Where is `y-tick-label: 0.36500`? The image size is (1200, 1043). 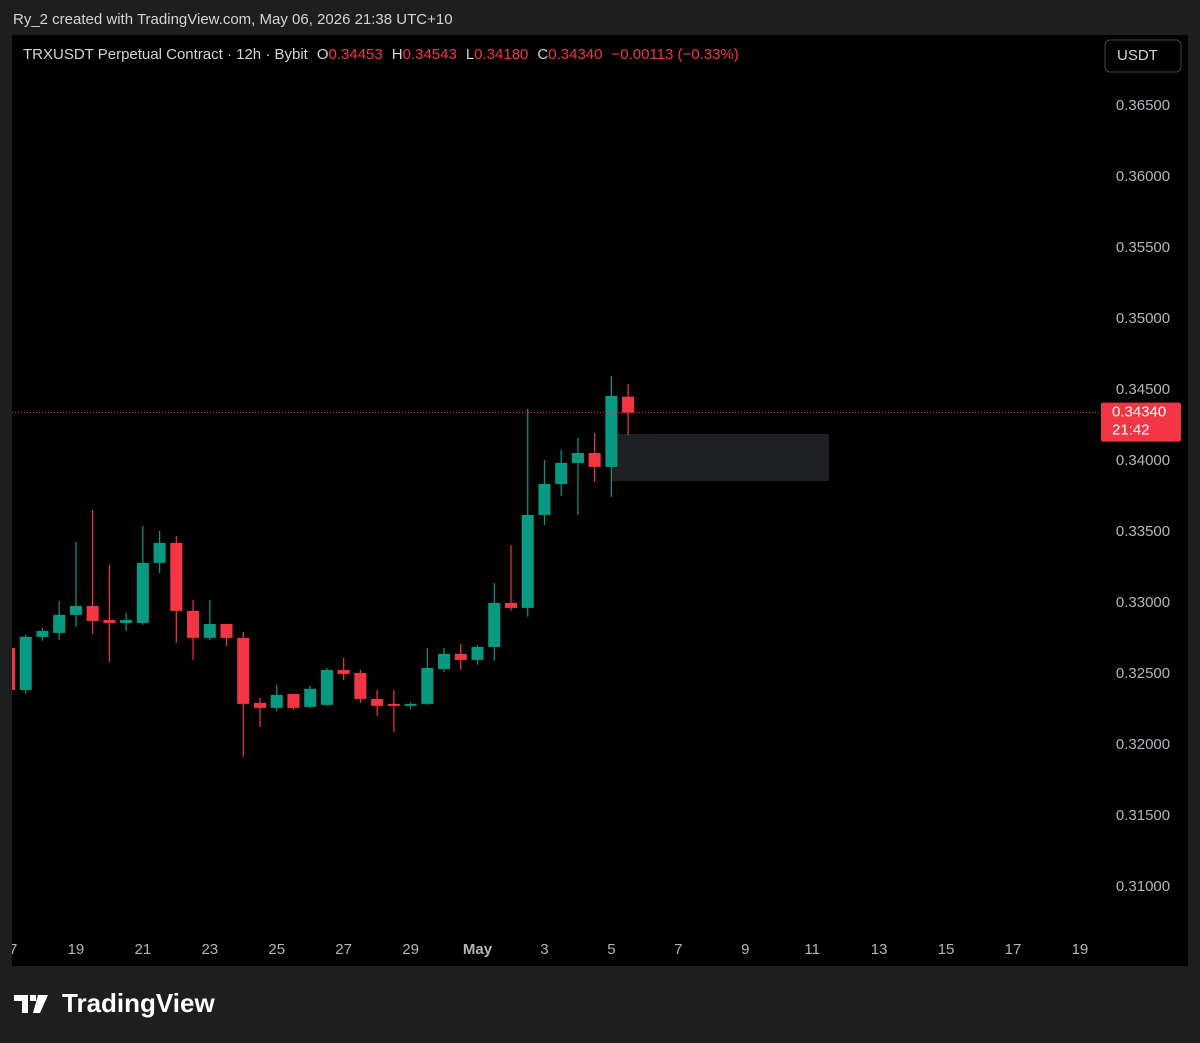
y-tick-label: 0.36500 is located at coordinates (1143, 105).